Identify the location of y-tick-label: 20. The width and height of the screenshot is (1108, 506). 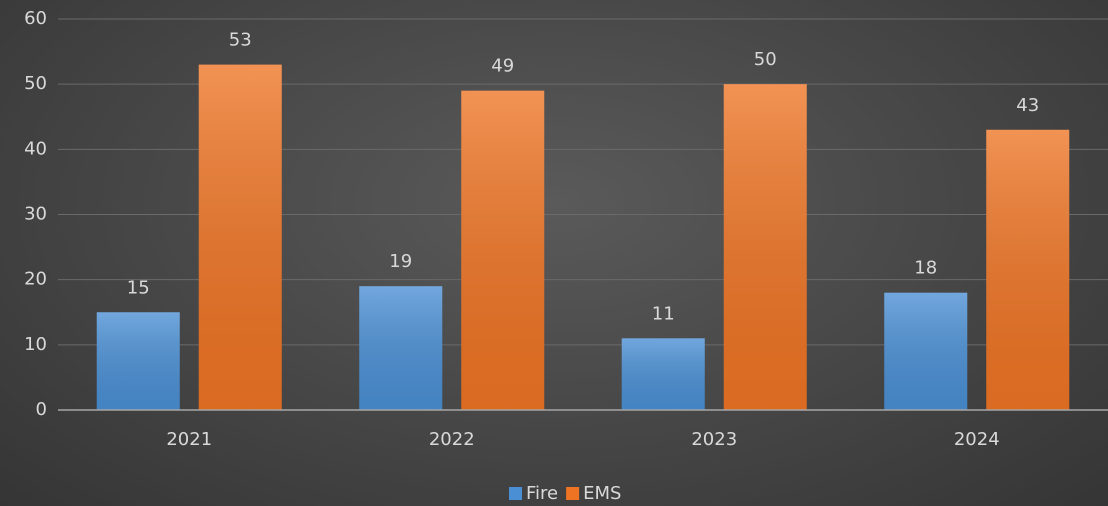
(35, 279).